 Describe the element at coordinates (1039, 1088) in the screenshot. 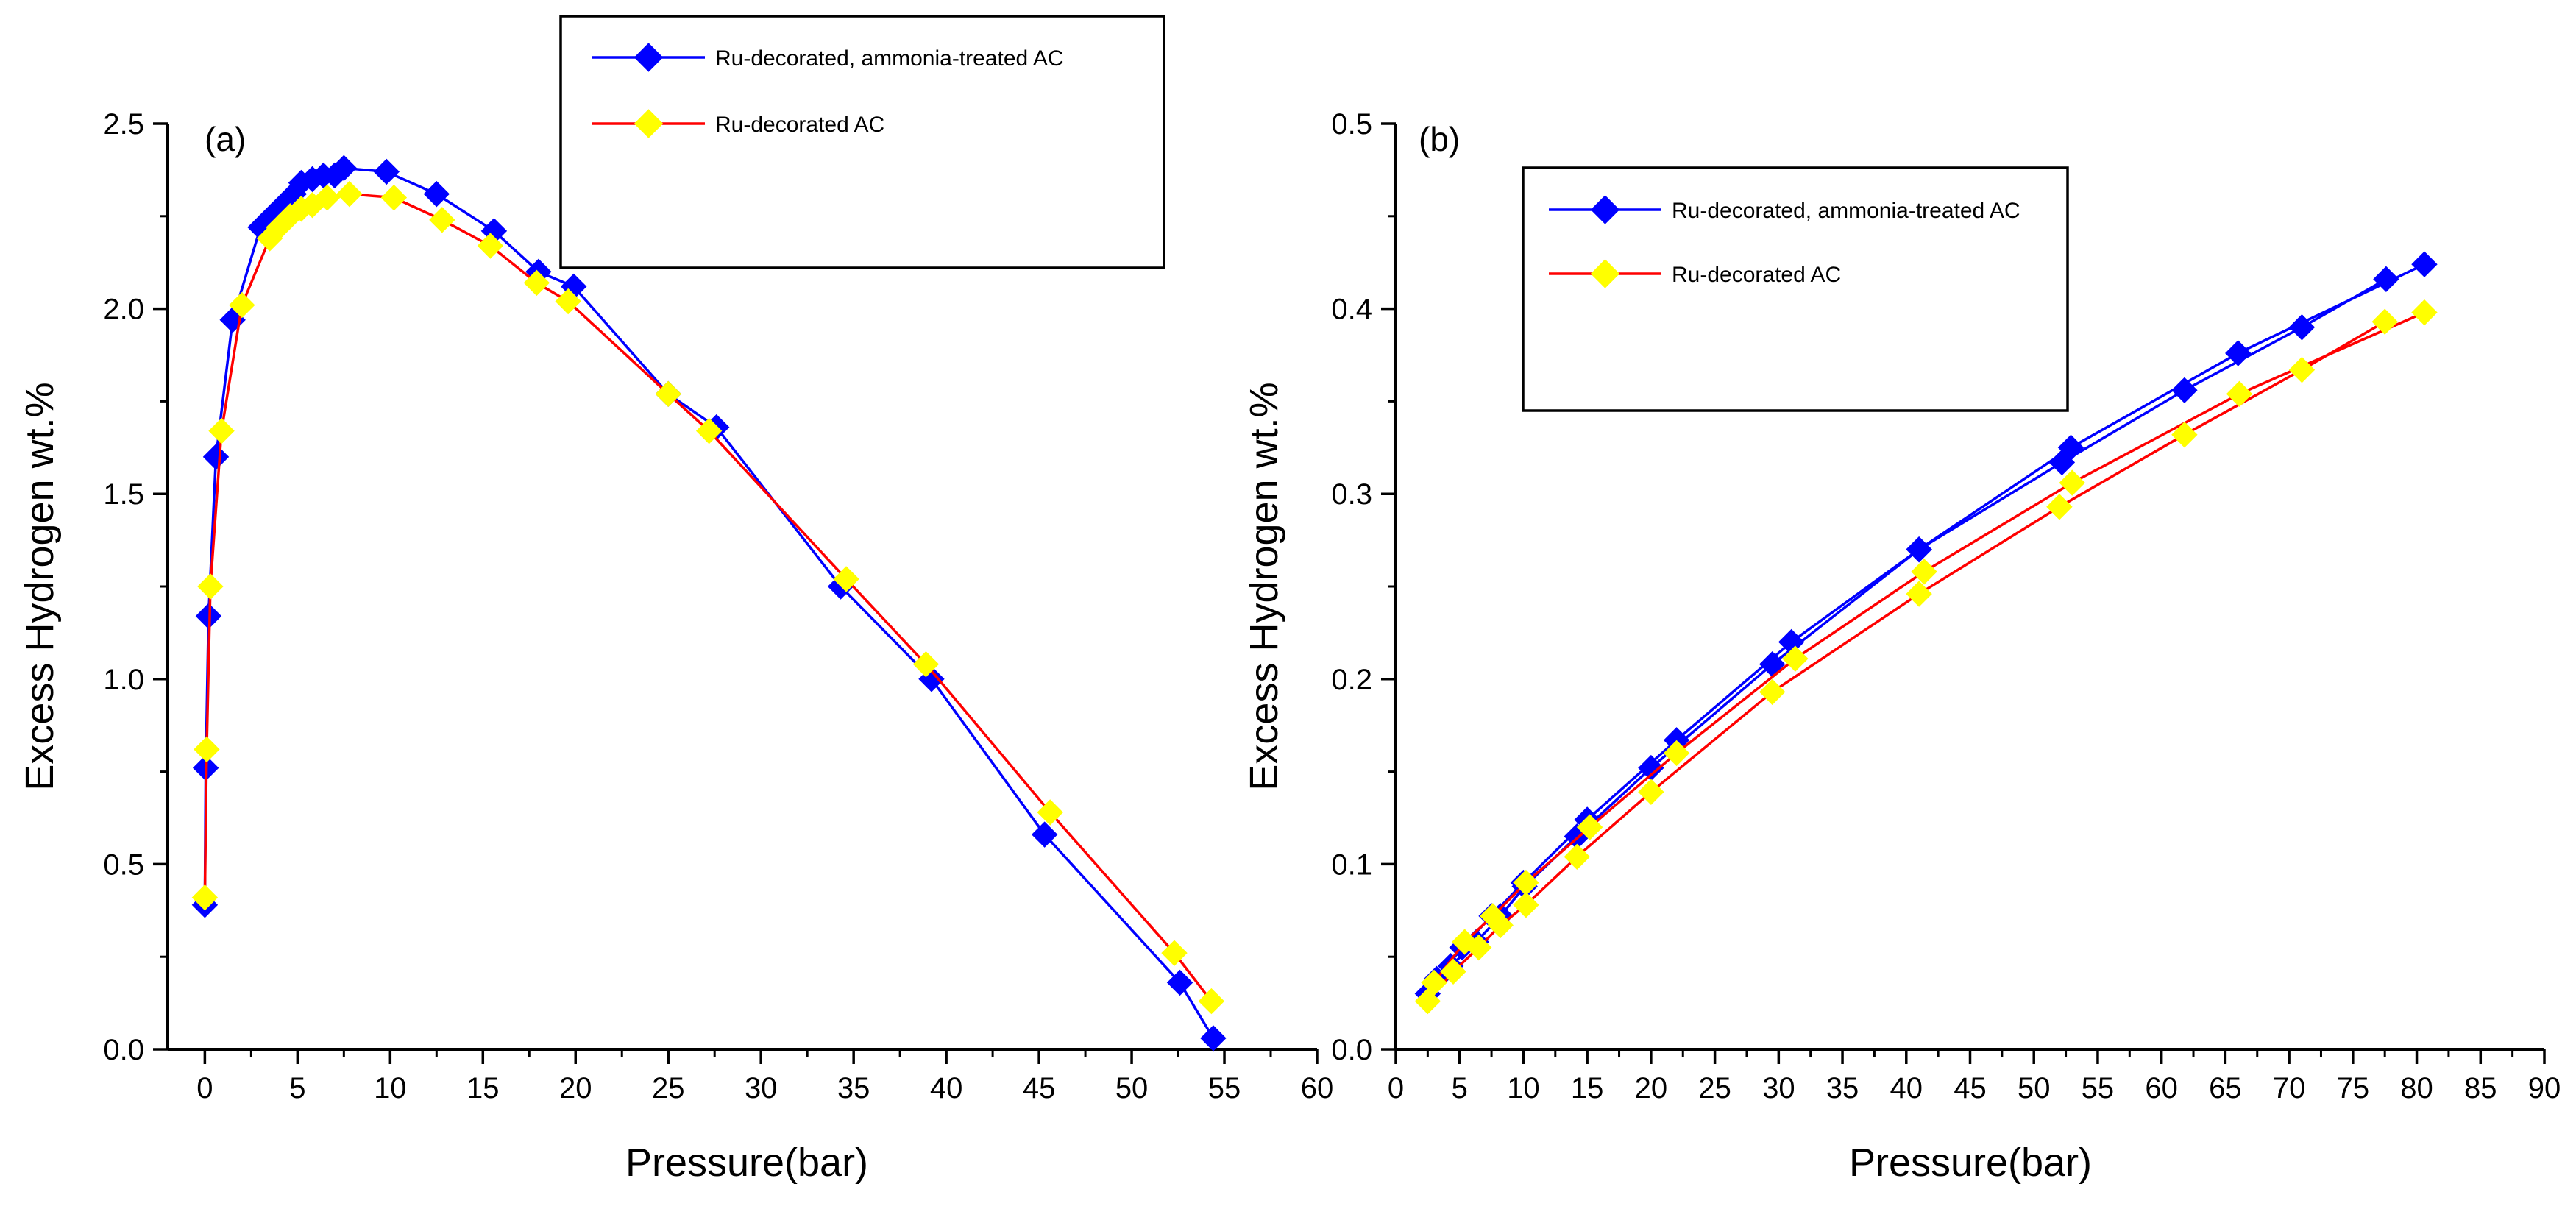

I see `panel-a-x-tick-label: 45` at that location.